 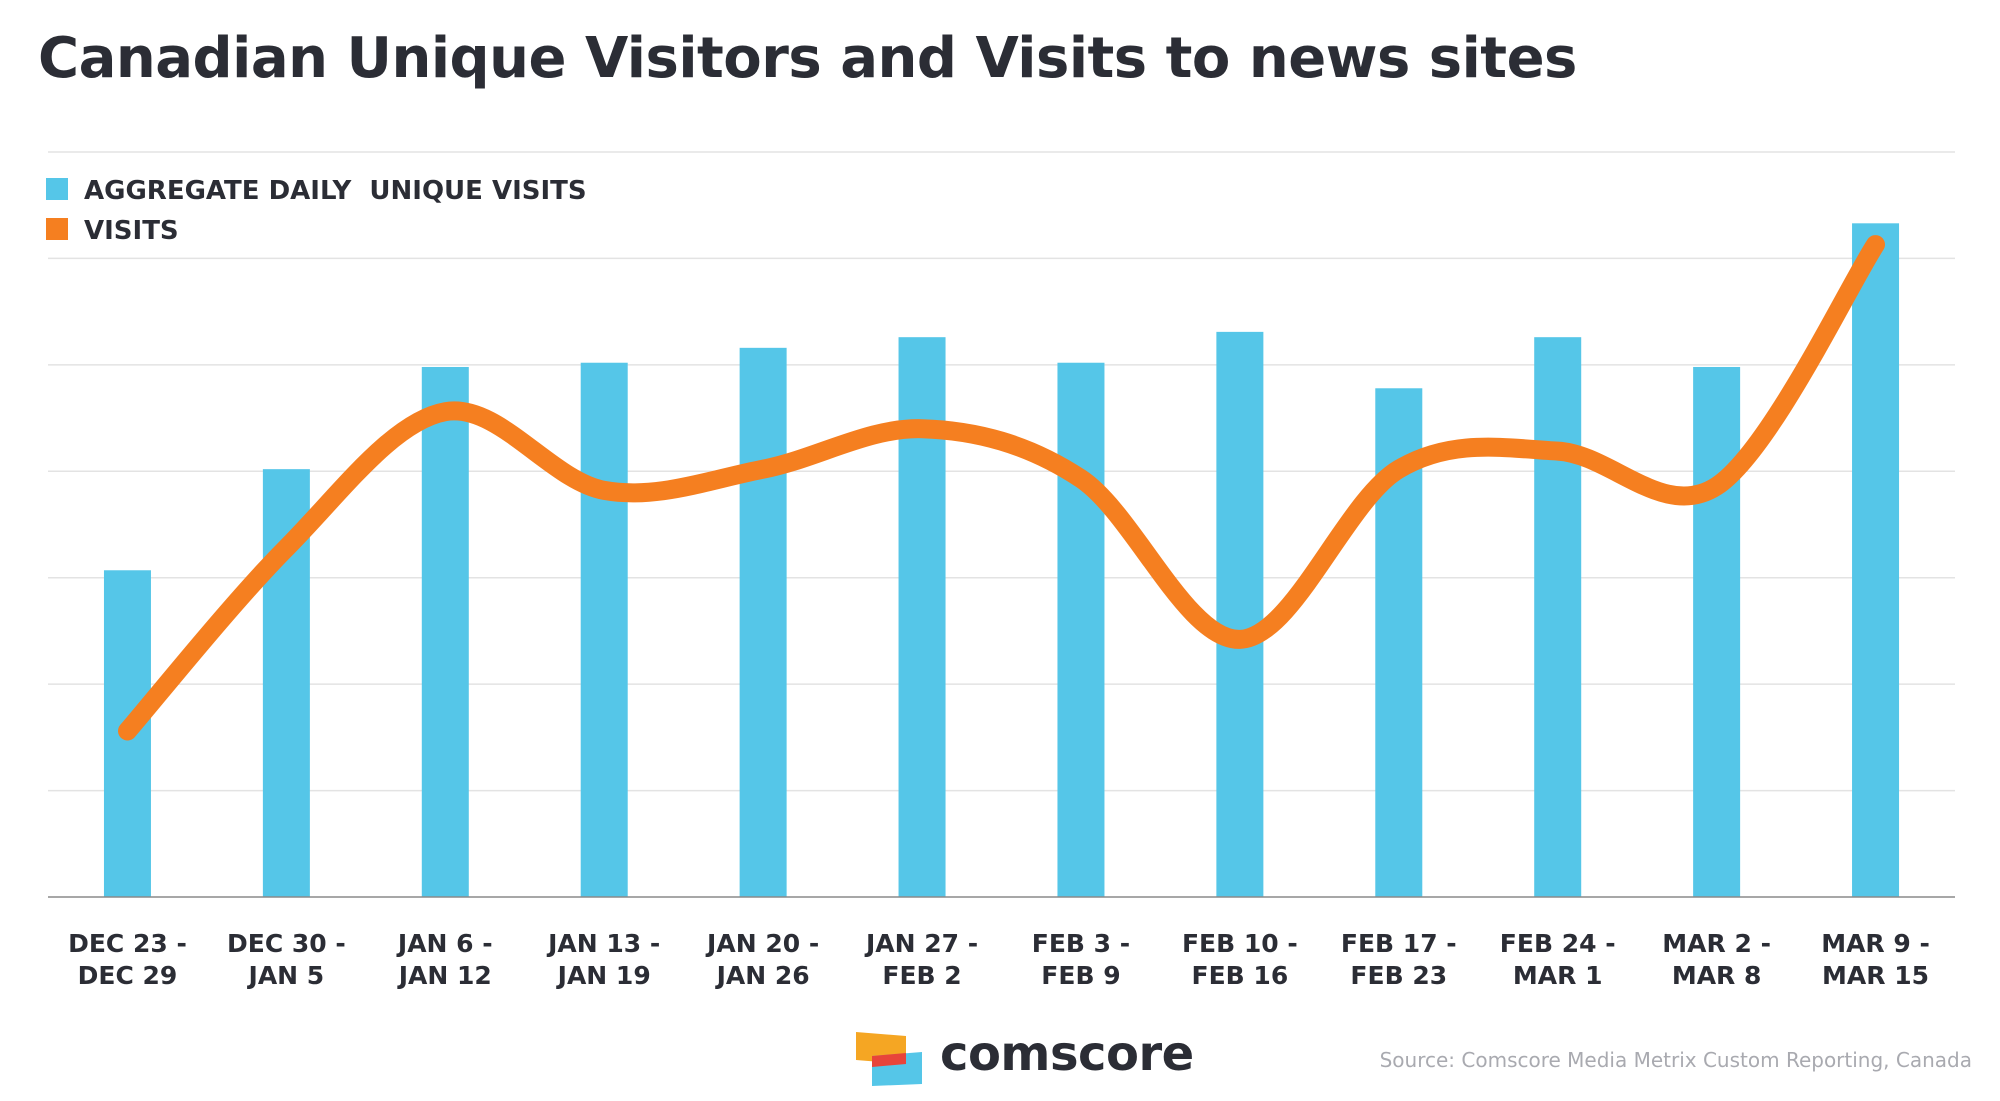 I want to click on x-tick-label-5: JAN 27 -FEB 2, so click(x=921, y=959).